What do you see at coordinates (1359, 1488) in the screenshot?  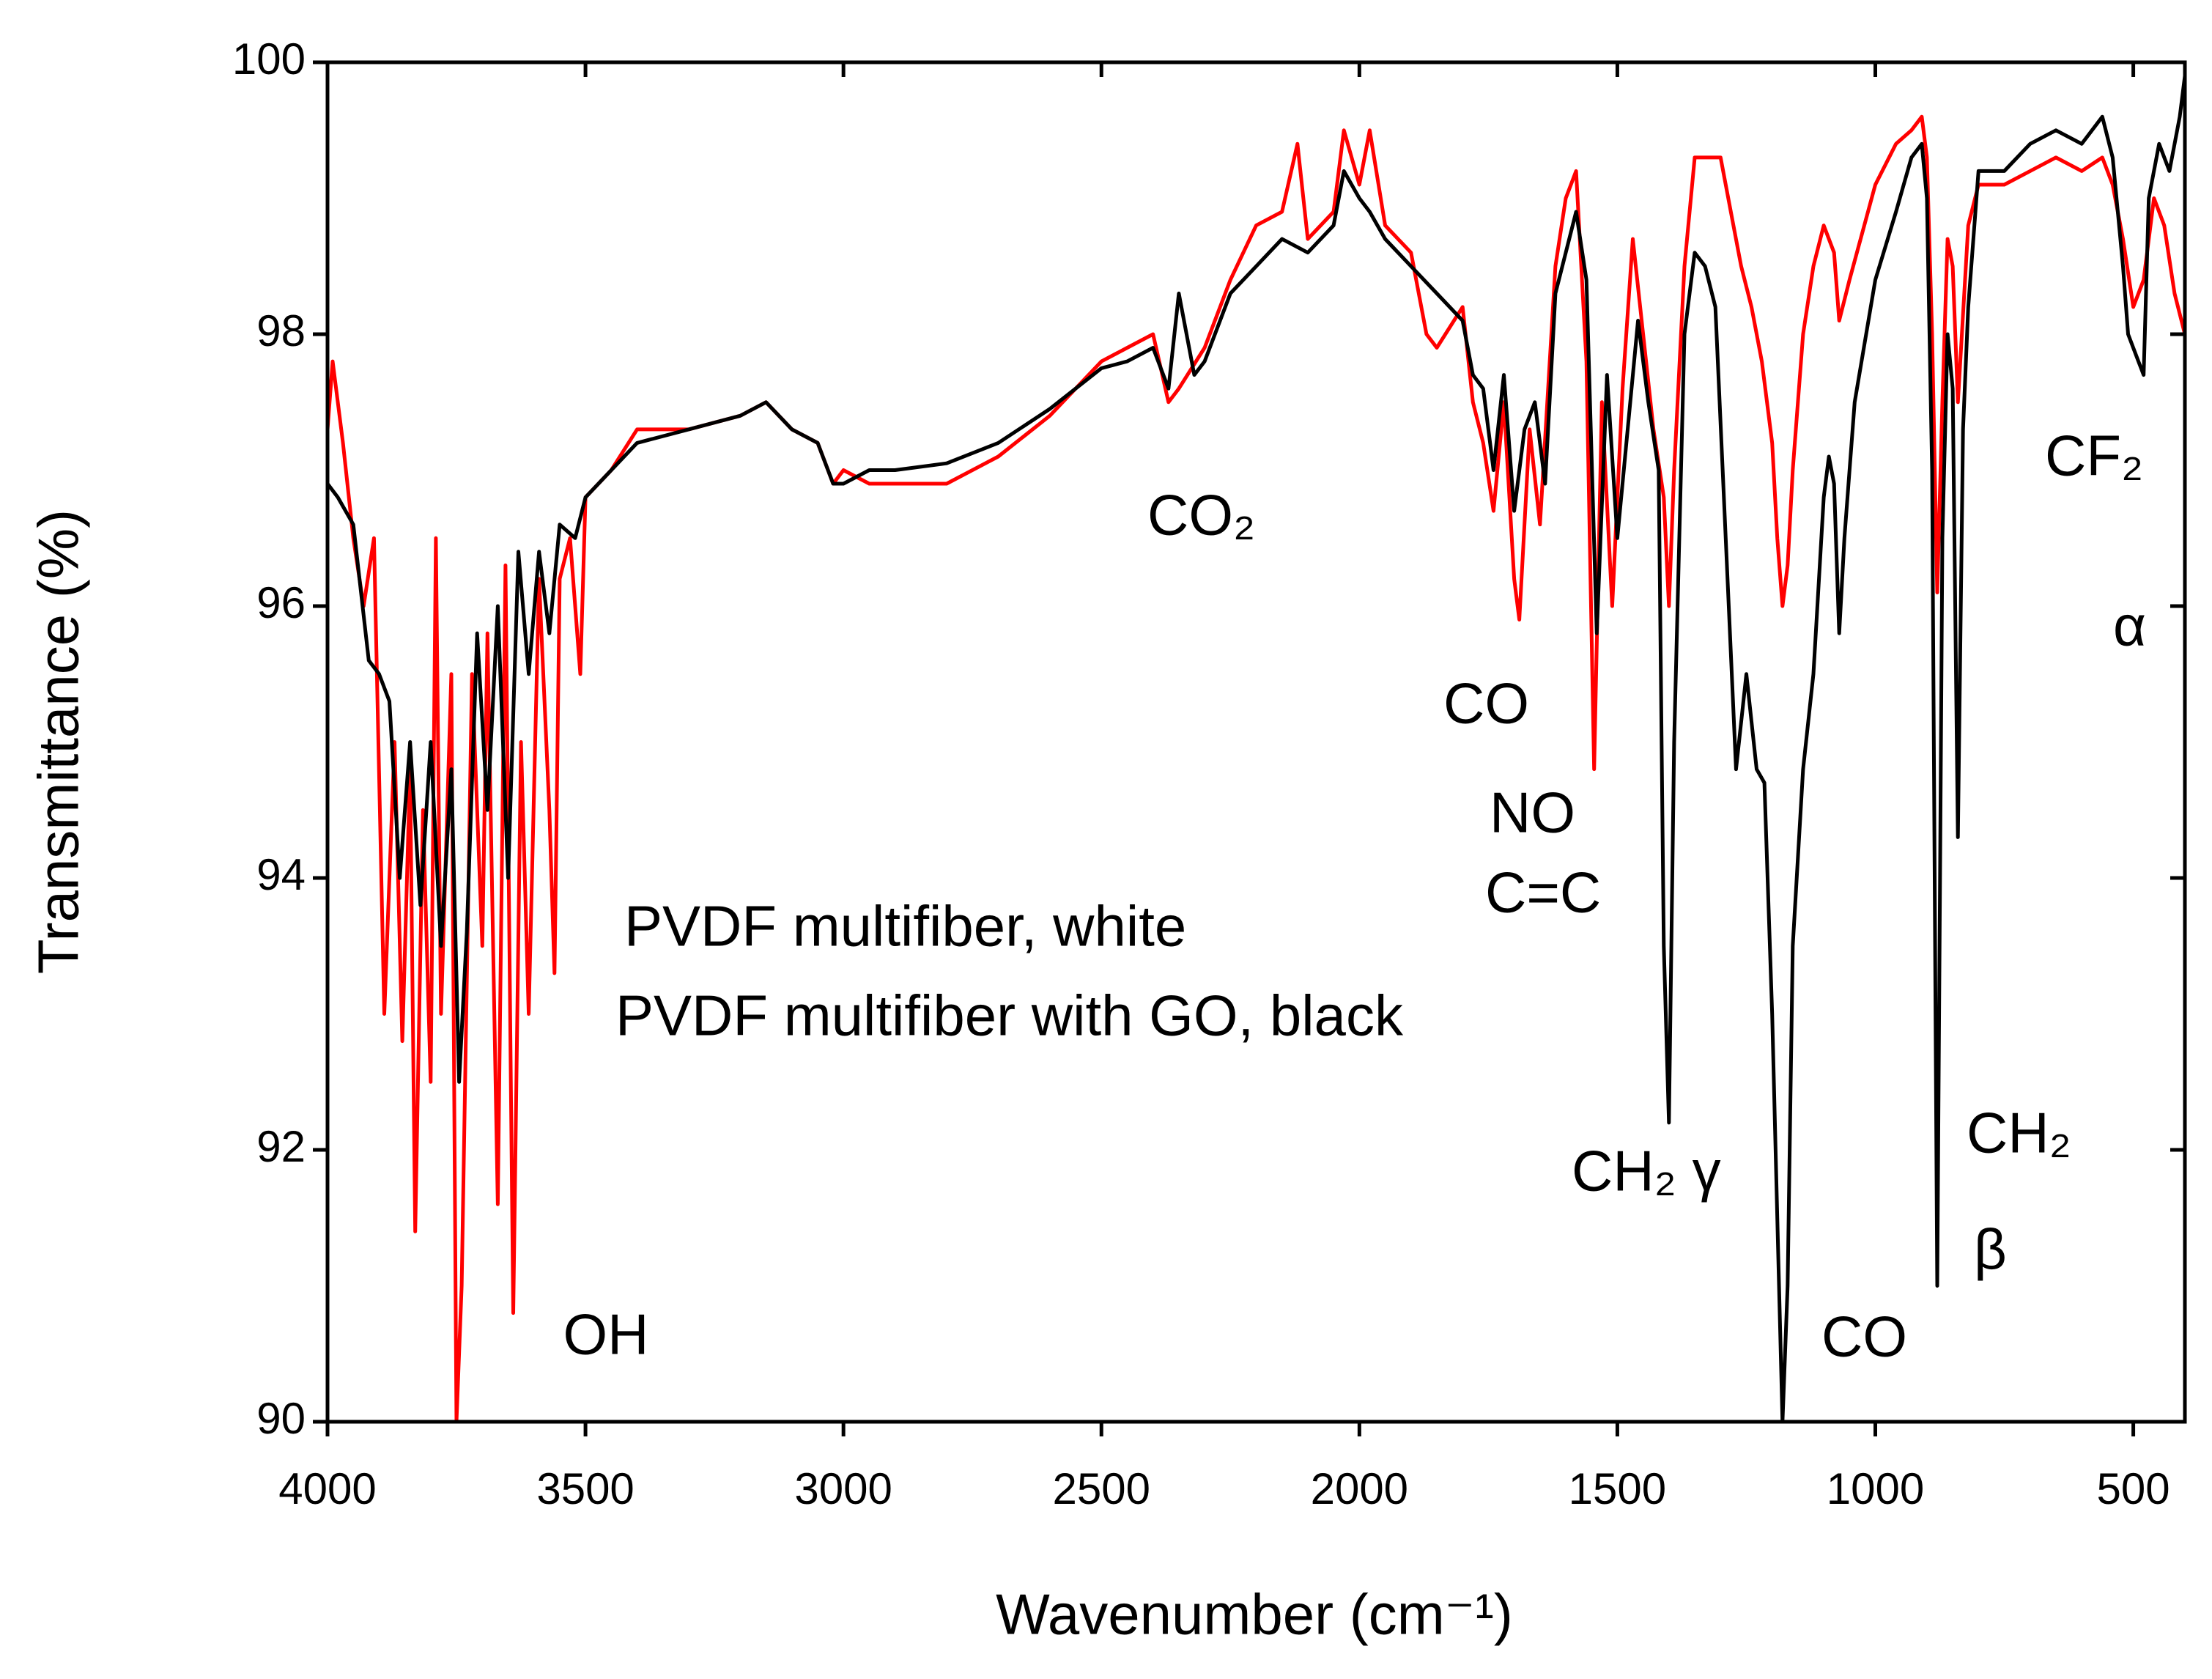 I see `x-tick-label: 2000` at bounding box center [1359, 1488].